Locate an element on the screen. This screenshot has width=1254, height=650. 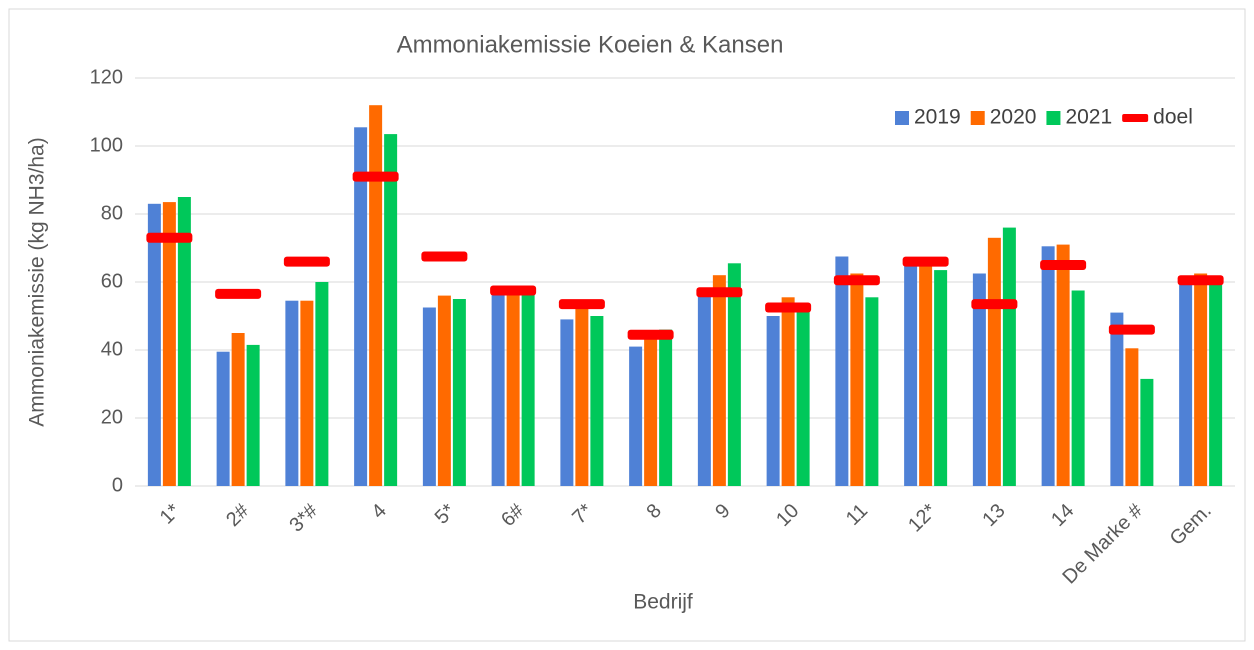
y-tick-label: 20 is located at coordinates (112, 417).